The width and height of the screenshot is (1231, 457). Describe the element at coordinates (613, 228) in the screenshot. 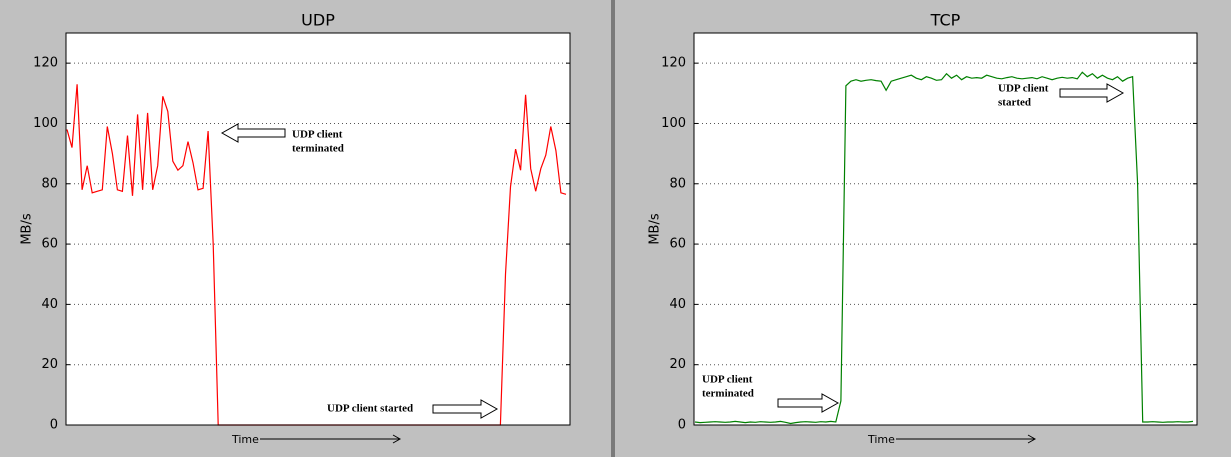

I see `divider` at that location.